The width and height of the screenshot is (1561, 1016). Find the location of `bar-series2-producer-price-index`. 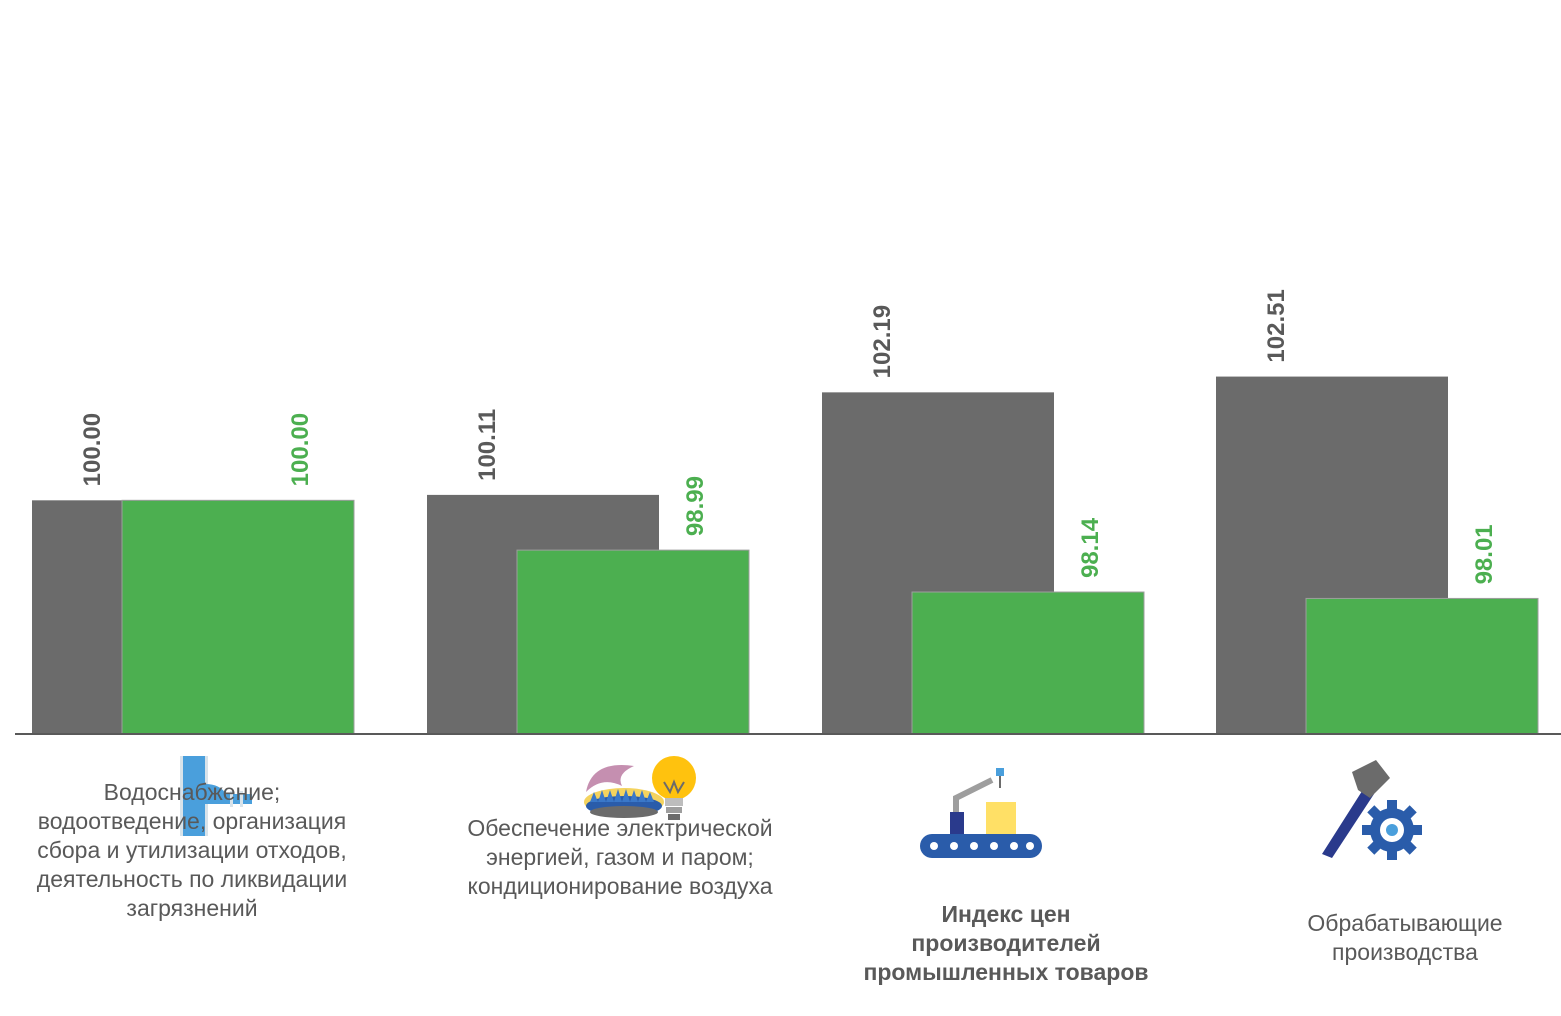

bar-series2-producer-price-index is located at coordinates (1028, 663).